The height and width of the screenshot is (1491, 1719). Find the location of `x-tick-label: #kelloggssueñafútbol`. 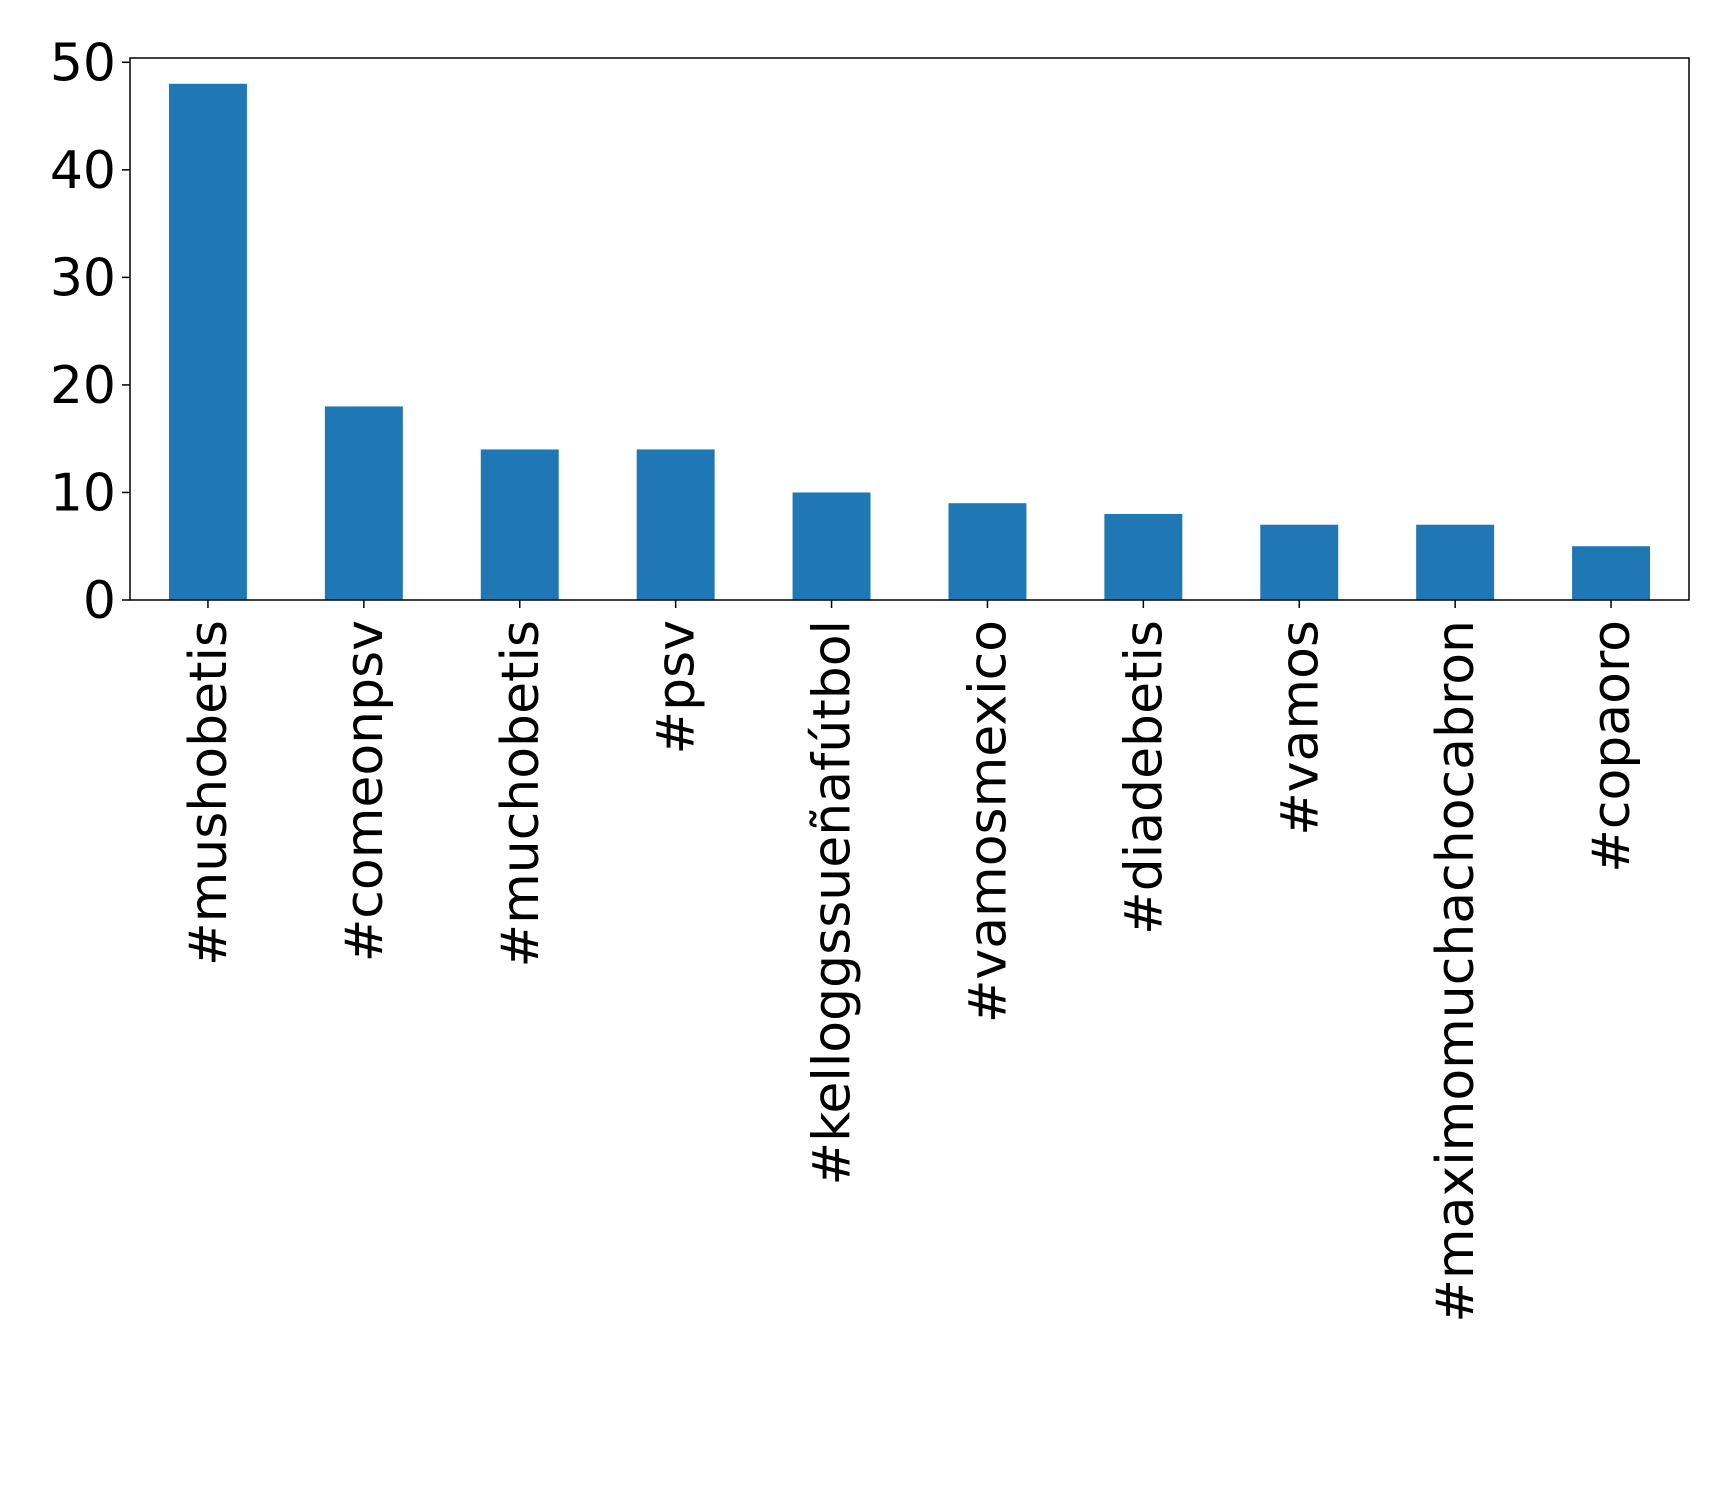

x-tick-label: #kelloggssueñafútbol is located at coordinates (833, 902).